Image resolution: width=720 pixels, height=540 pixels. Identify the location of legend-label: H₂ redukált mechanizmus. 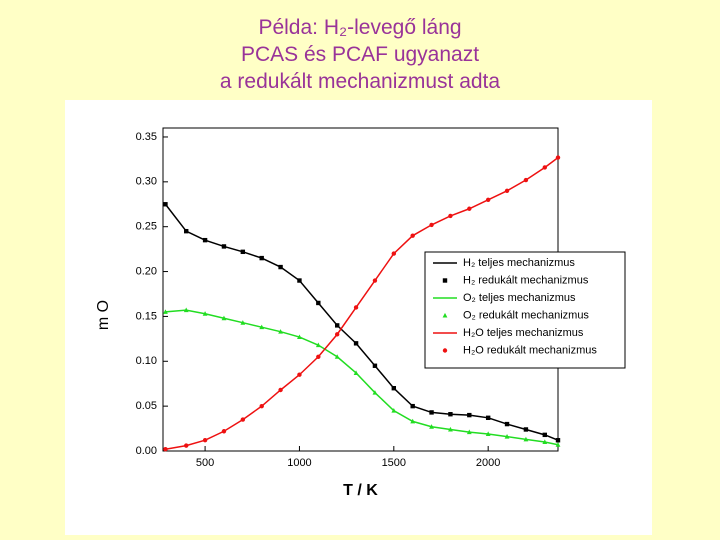
(526, 280).